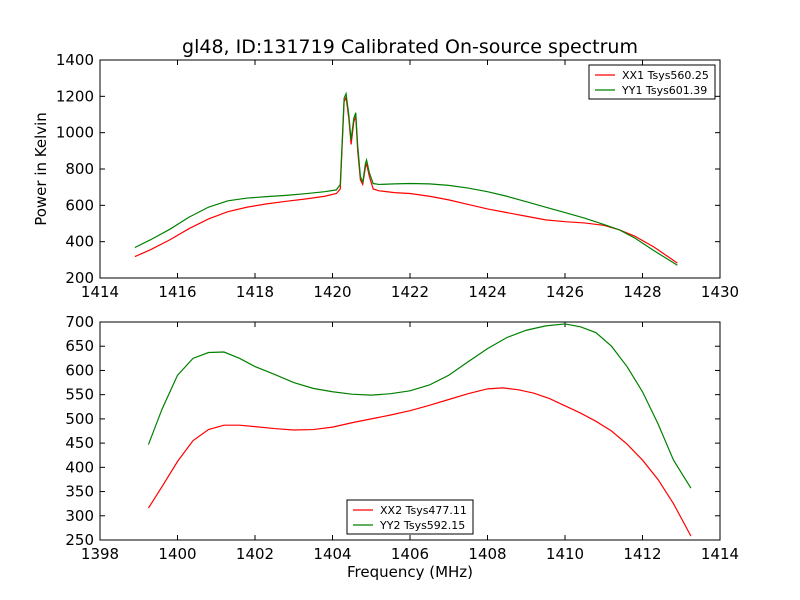 The width and height of the screenshot is (800, 600). Describe the element at coordinates (79, 395) in the screenshot. I see `y-tick-label: 550` at that location.